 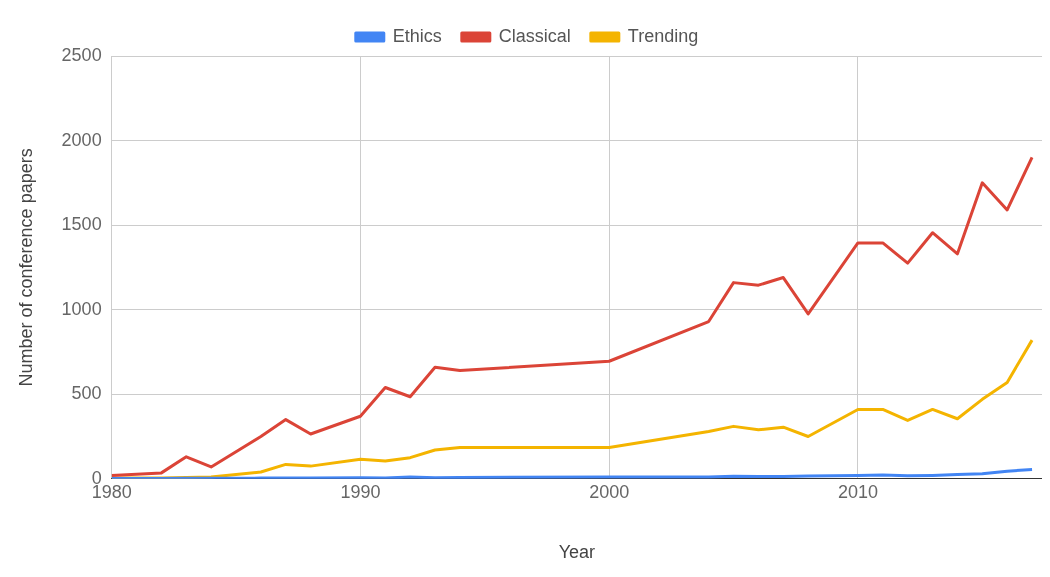 What do you see at coordinates (81, 54) in the screenshot?
I see `y-tick-label: 2500` at bounding box center [81, 54].